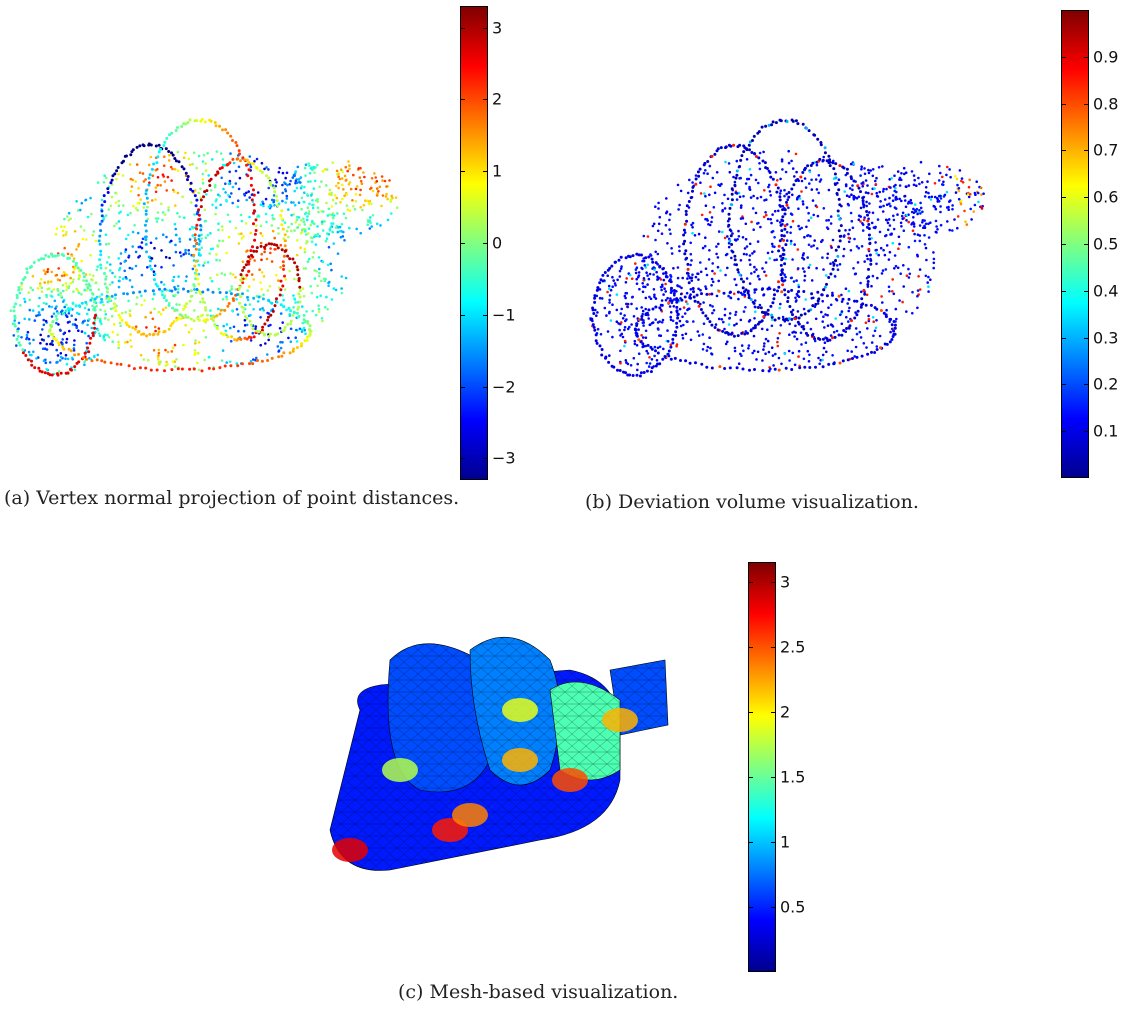 This screenshot has height=1017, width=1144. Describe the element at coordinates (504, 315) in the screenshot. I see `colorbar-tick-label: −1` at that location.